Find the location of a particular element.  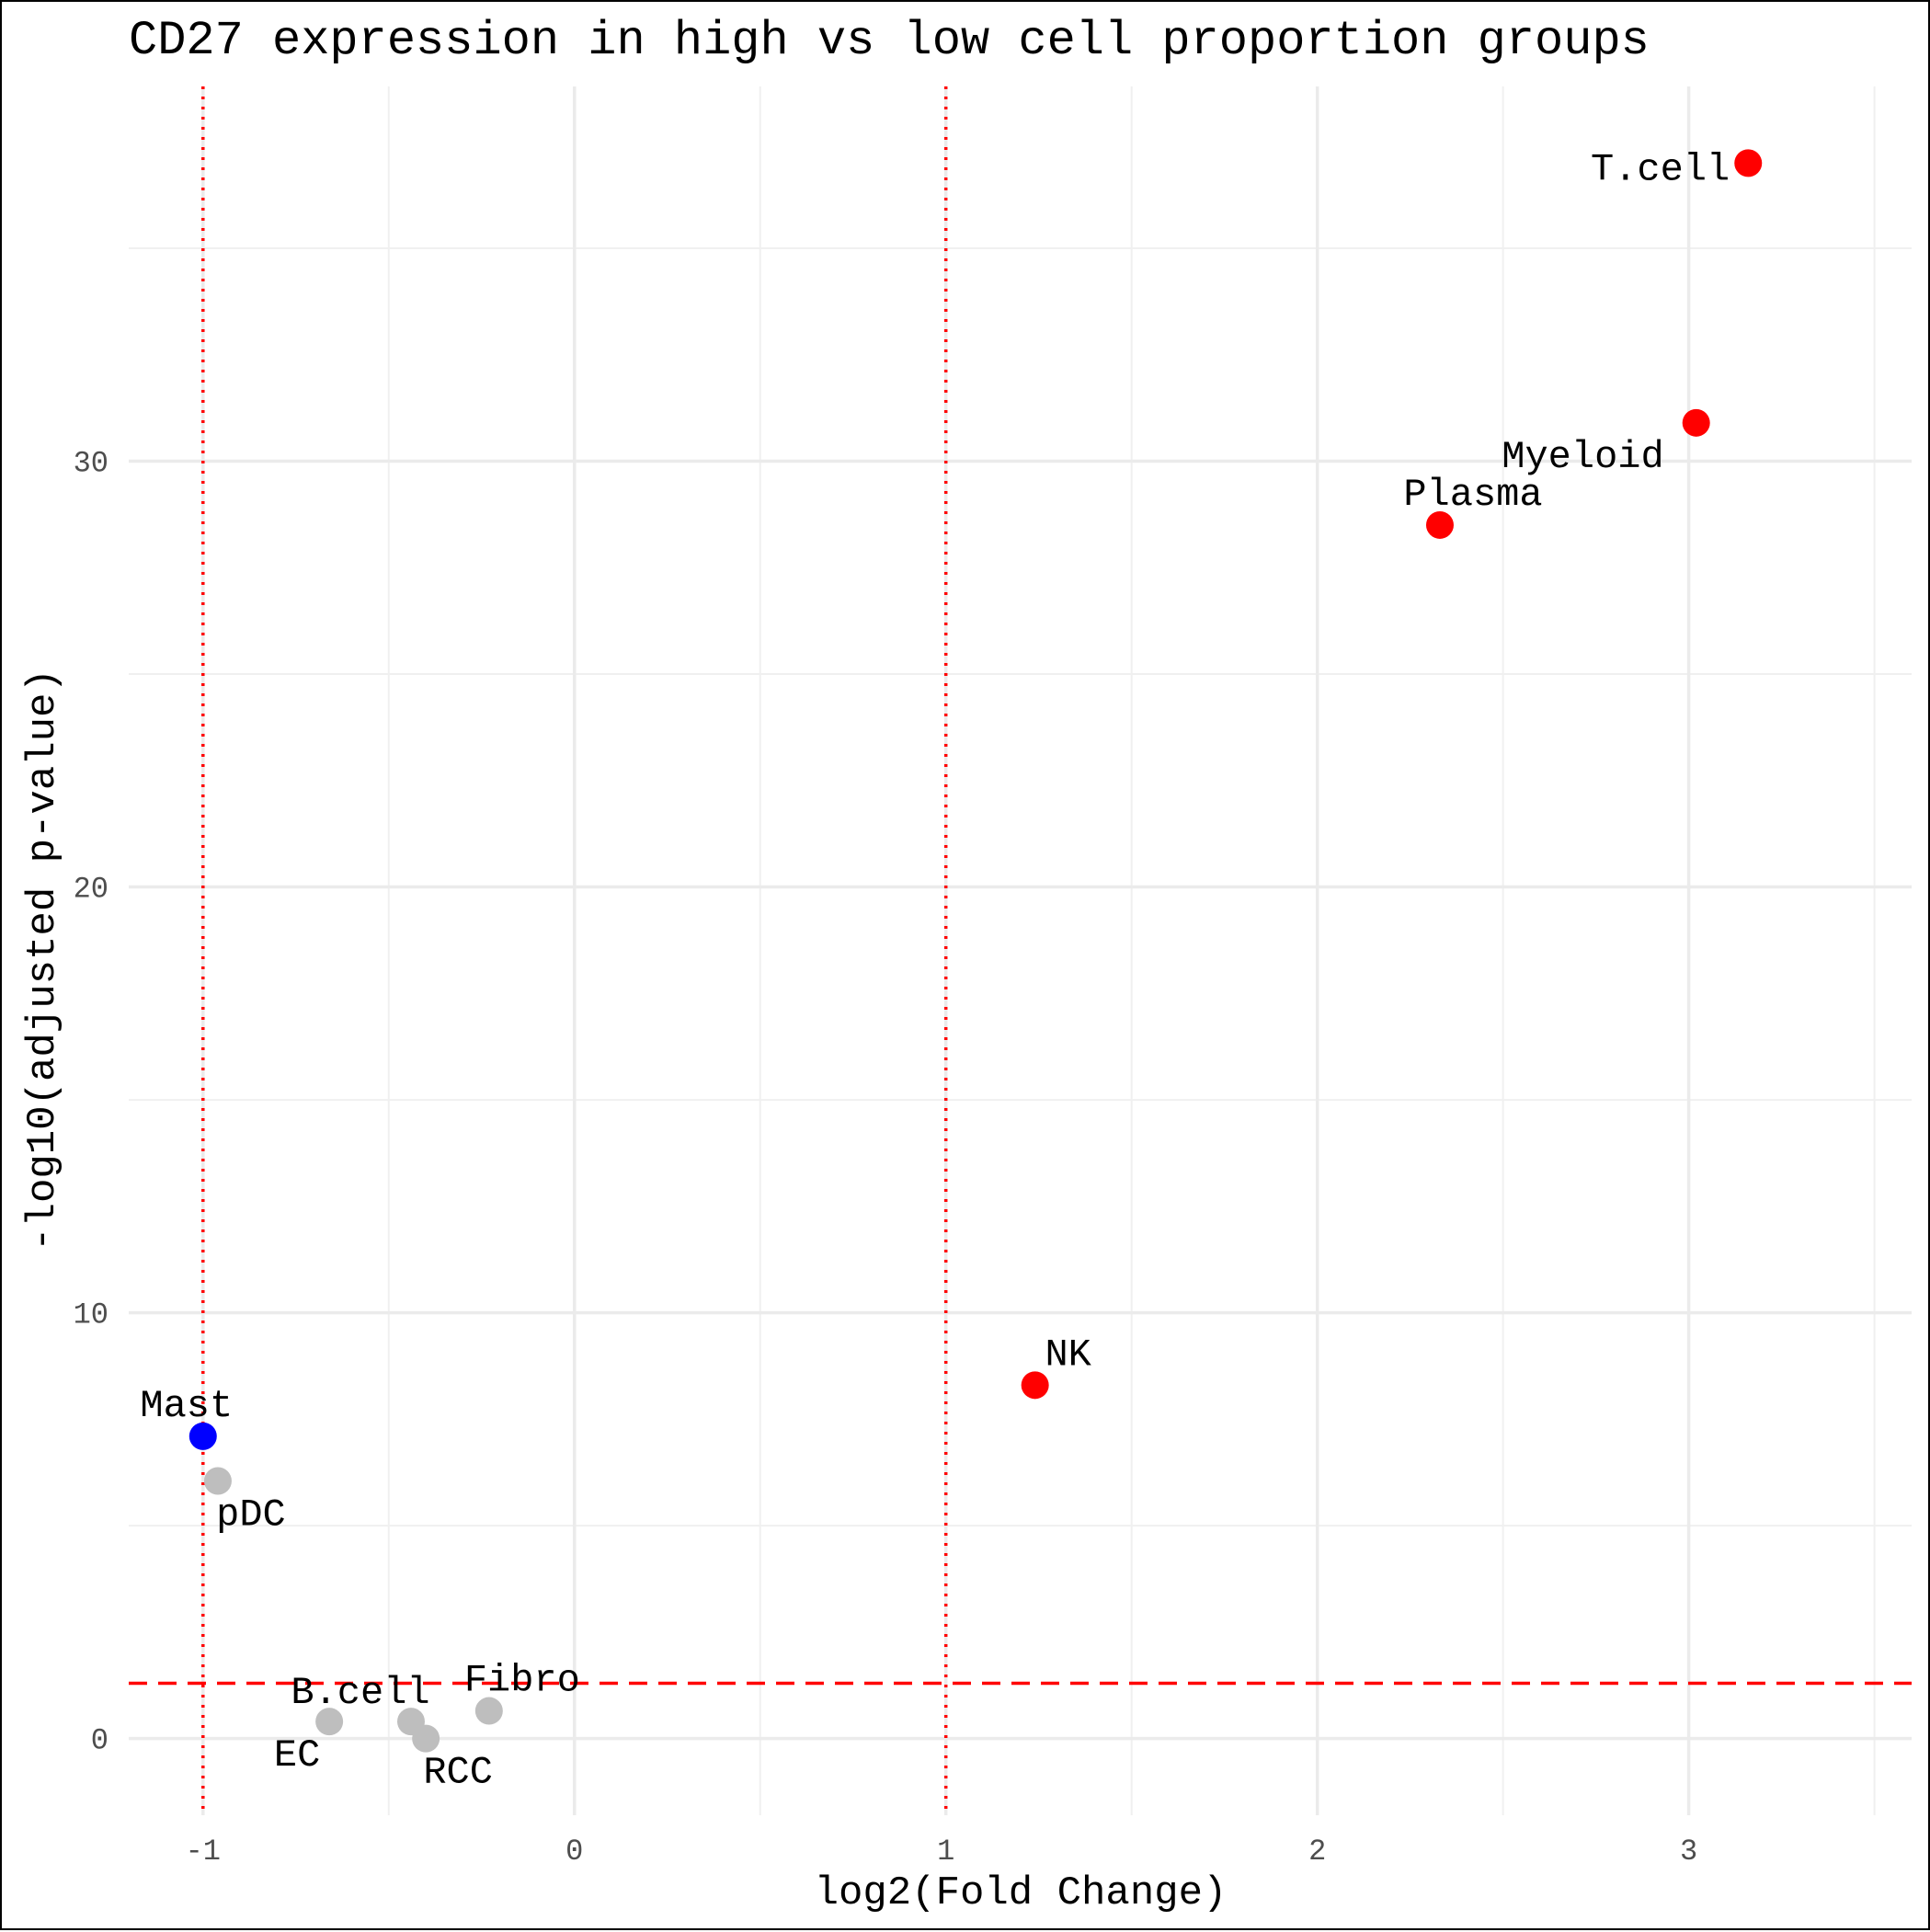

y-axis-title: -log10(adjusted p-value) is located at coordinates (43, 960).